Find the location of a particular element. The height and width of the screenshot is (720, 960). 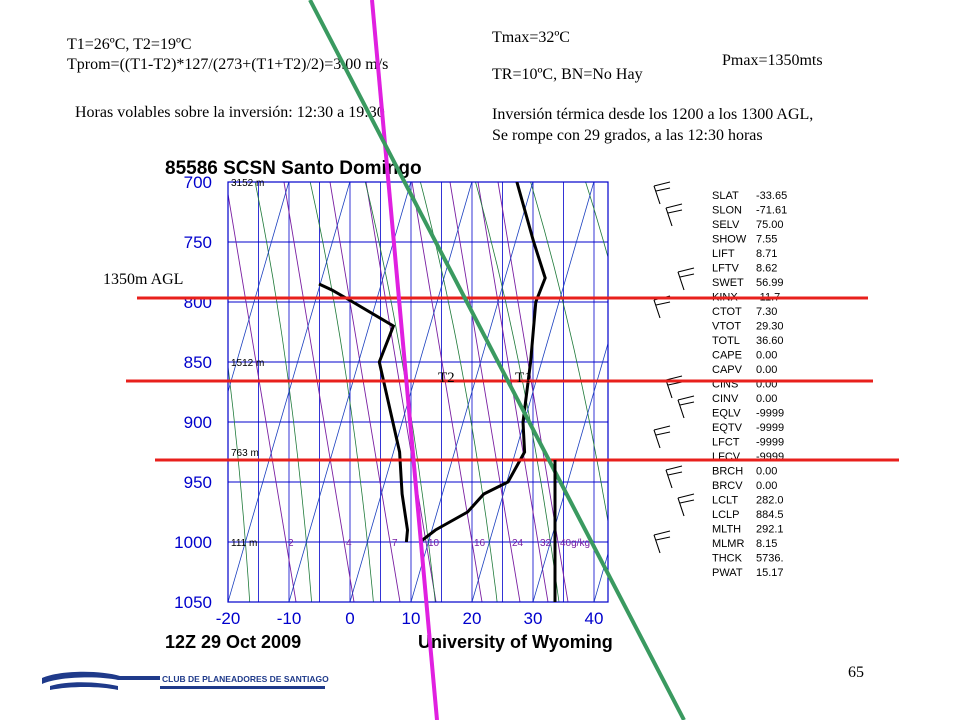

club-logo: CLUB DE PLANEADORES DE SANTIAGO is located at coordinates (185, 682).